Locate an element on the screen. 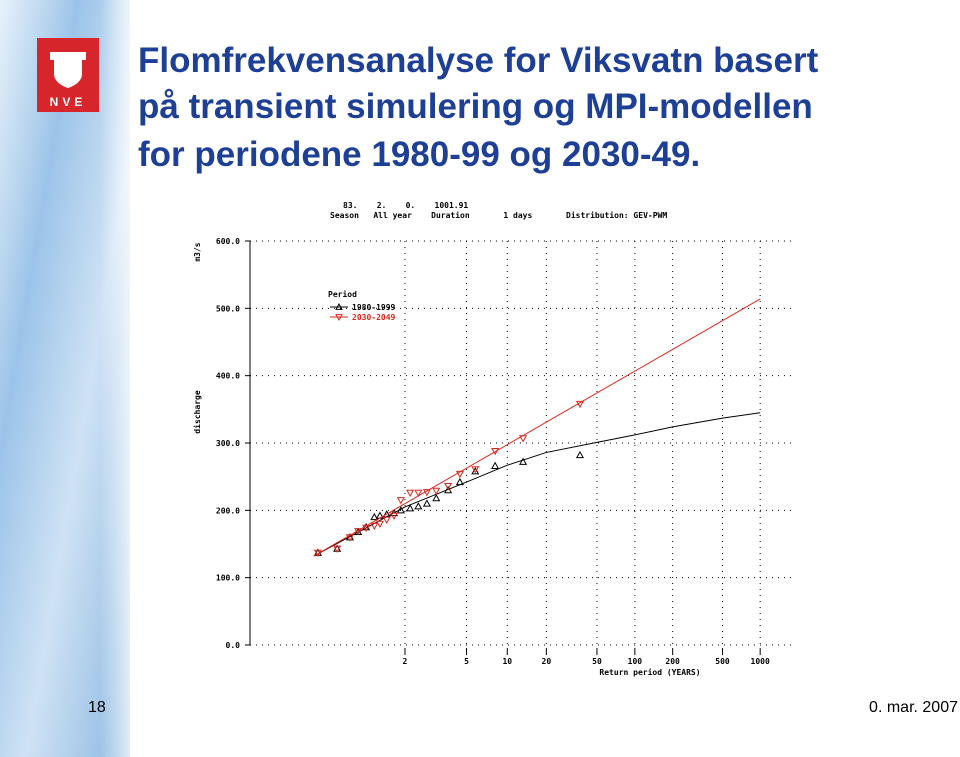 The image size is (960, 757). y-tick-label: 100.0 is located at coordinates (228, 578).